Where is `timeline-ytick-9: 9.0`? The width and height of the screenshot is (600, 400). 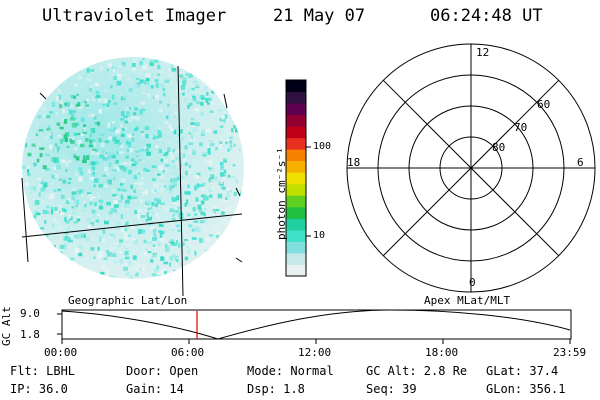 timeline-ytick-9: 9.0 is located at coordinates (30, 313).